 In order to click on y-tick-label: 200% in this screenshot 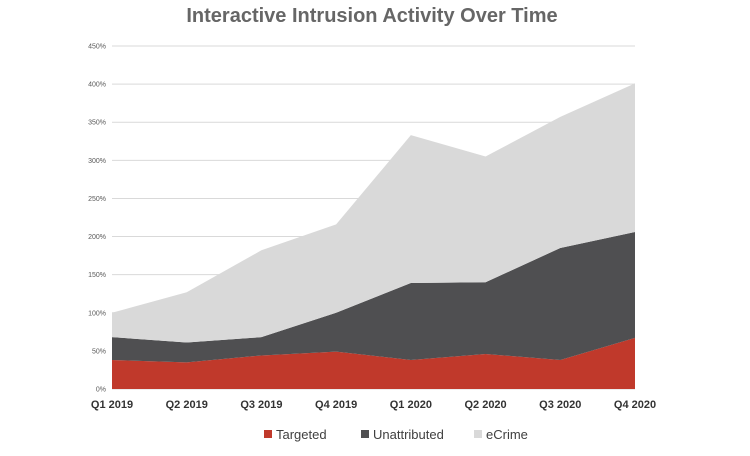, I will do `click(97, 237)`.